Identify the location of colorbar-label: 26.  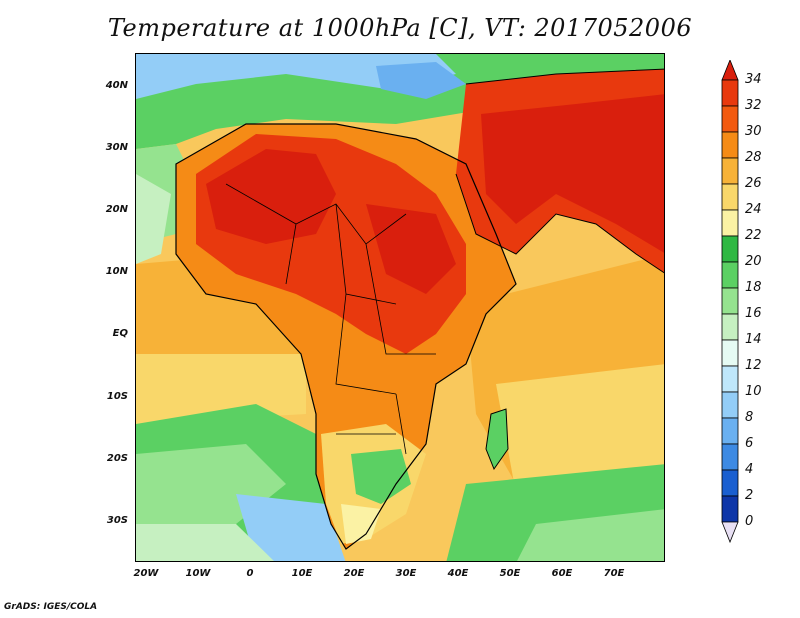
(753, 183).